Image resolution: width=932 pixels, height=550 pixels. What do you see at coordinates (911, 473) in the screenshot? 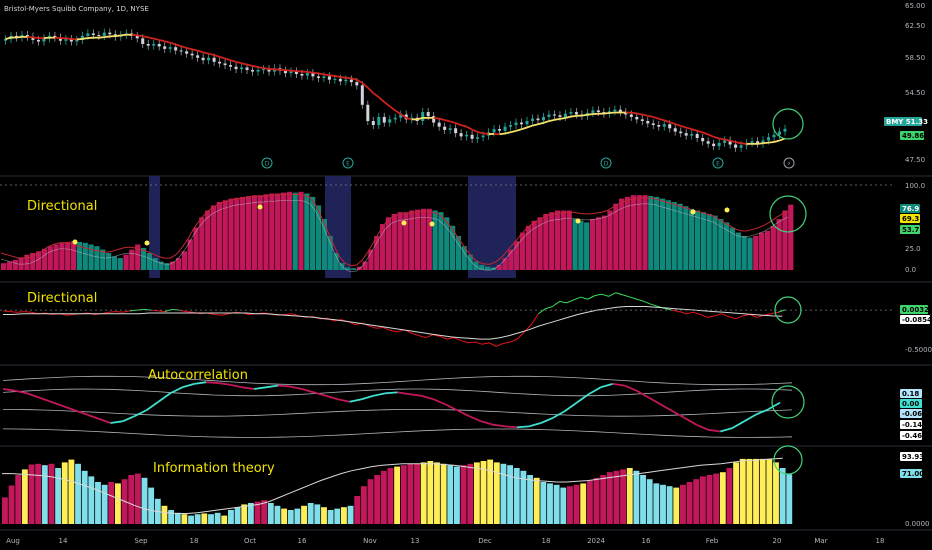
I see `information-value-tag-bg` at bounding box center [911, 473].